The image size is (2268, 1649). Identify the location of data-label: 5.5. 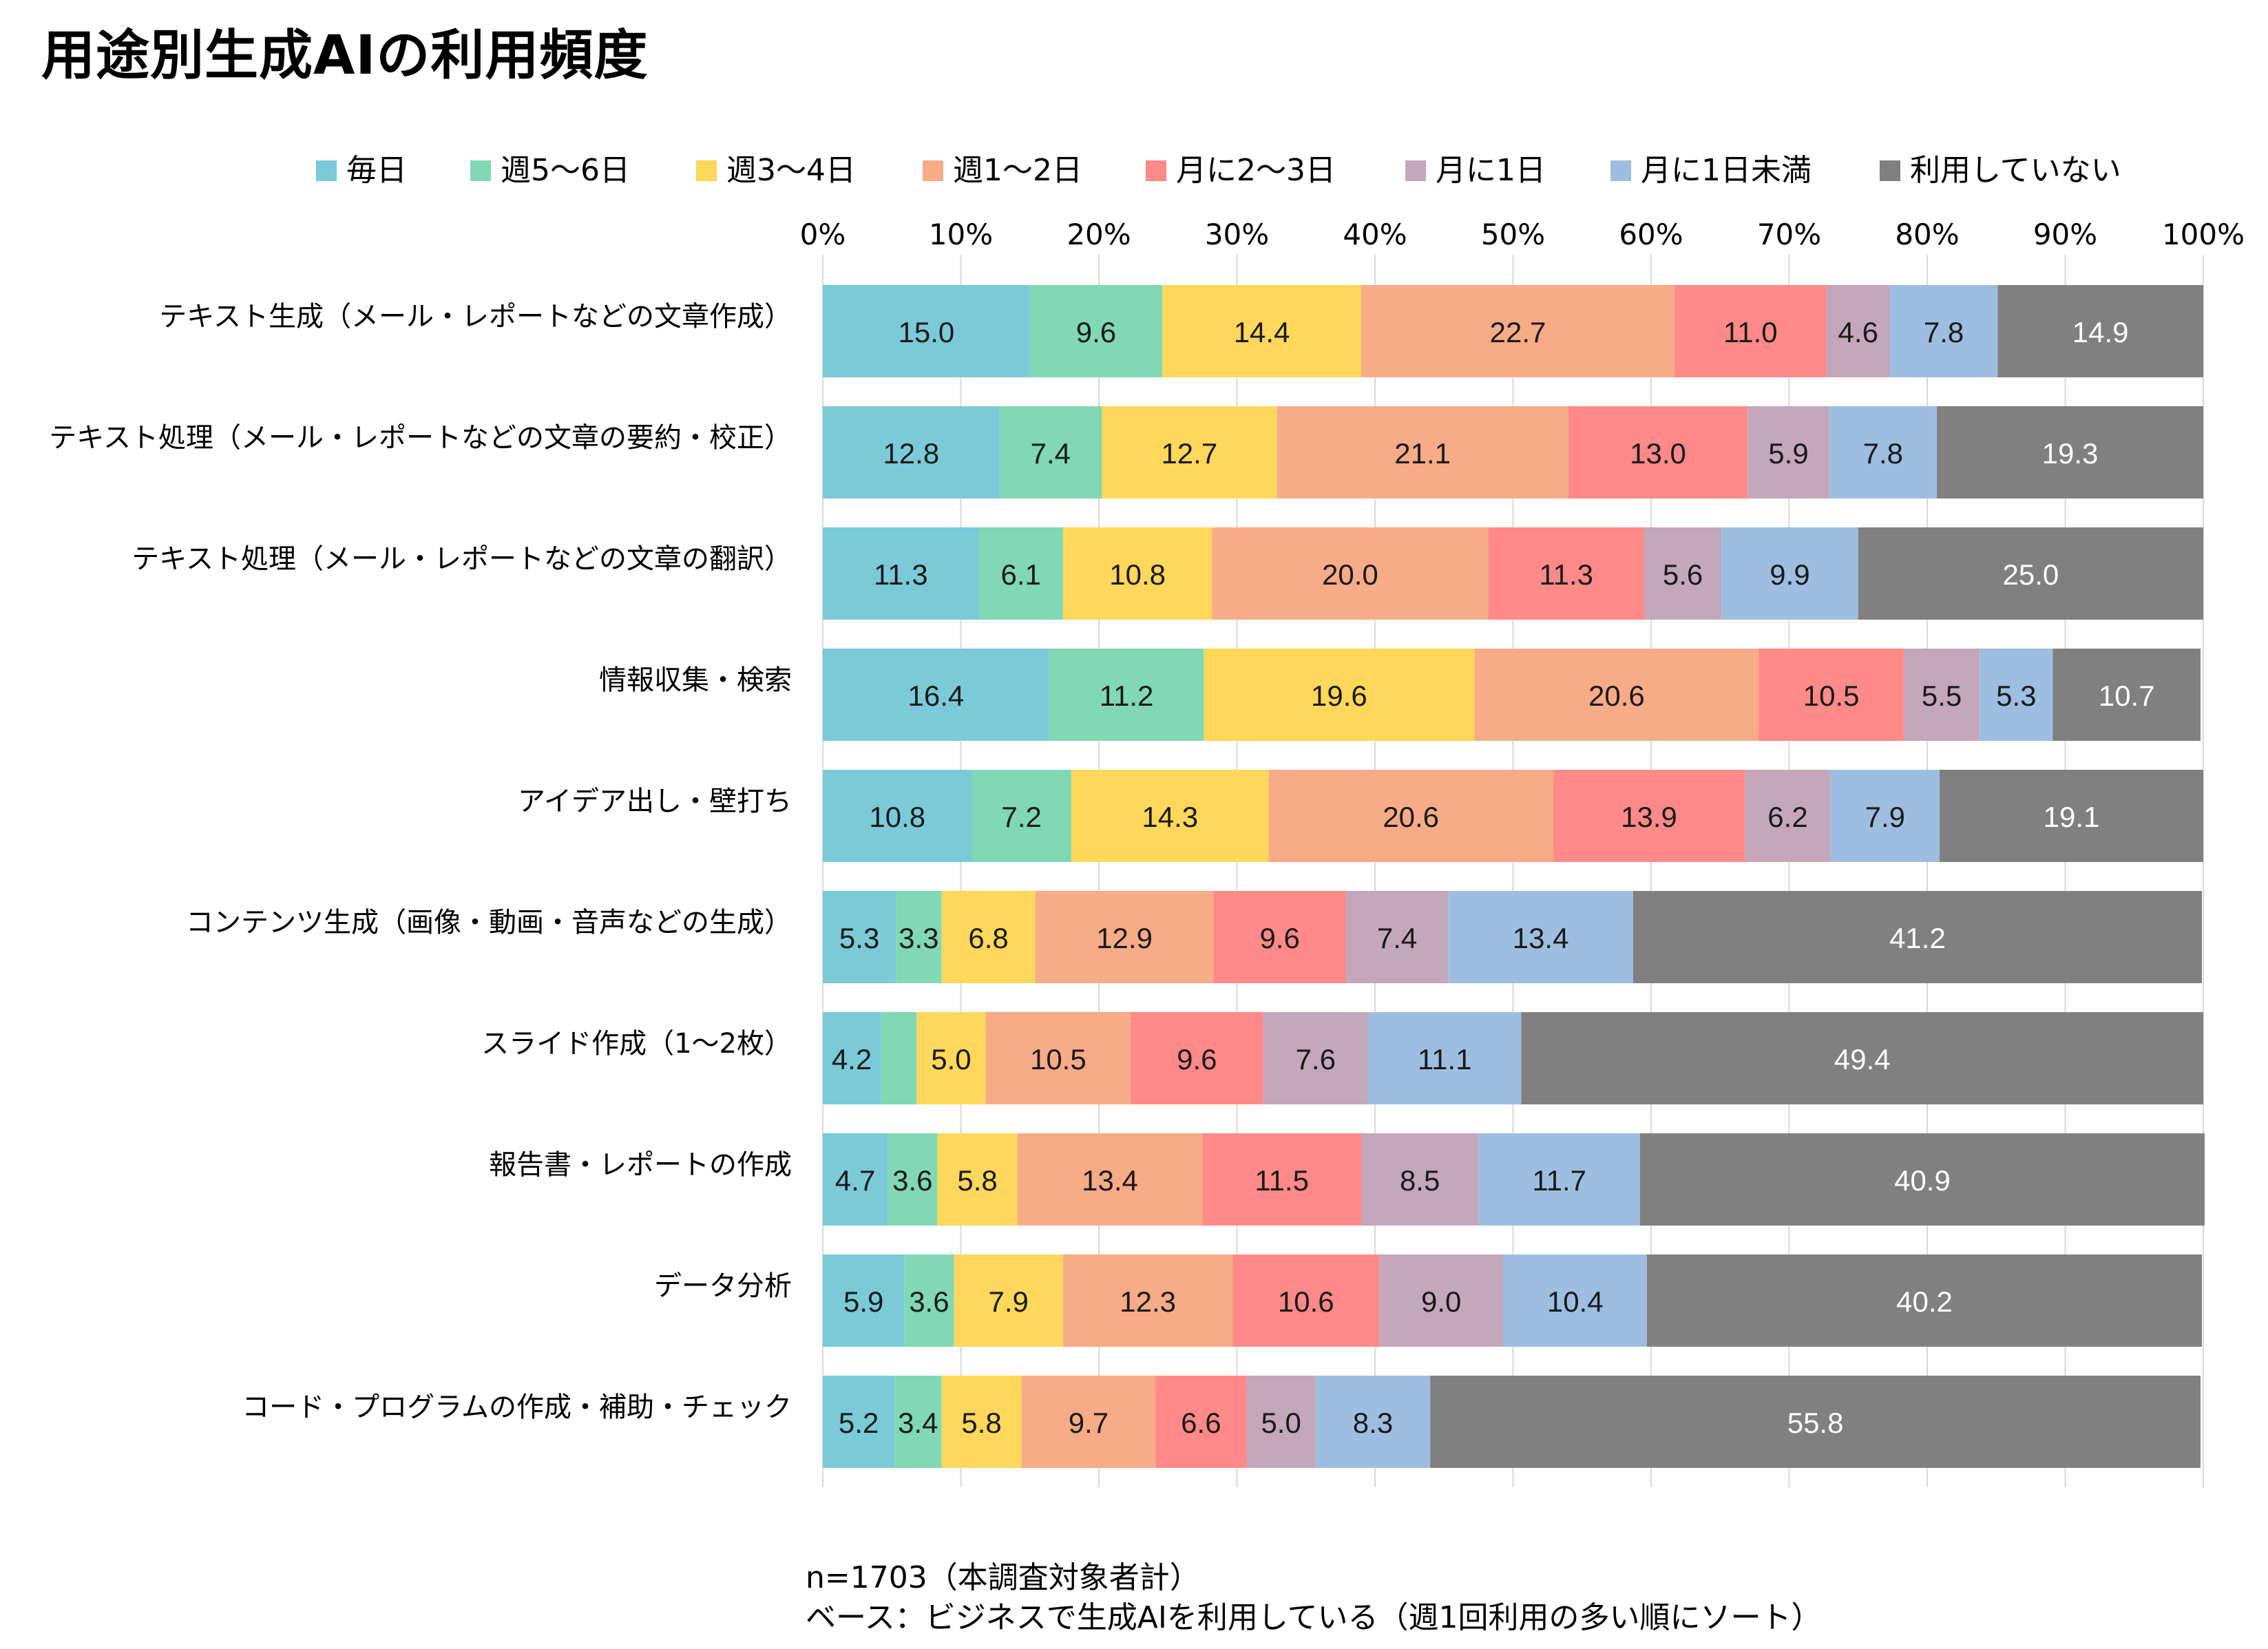
(1942, 696).